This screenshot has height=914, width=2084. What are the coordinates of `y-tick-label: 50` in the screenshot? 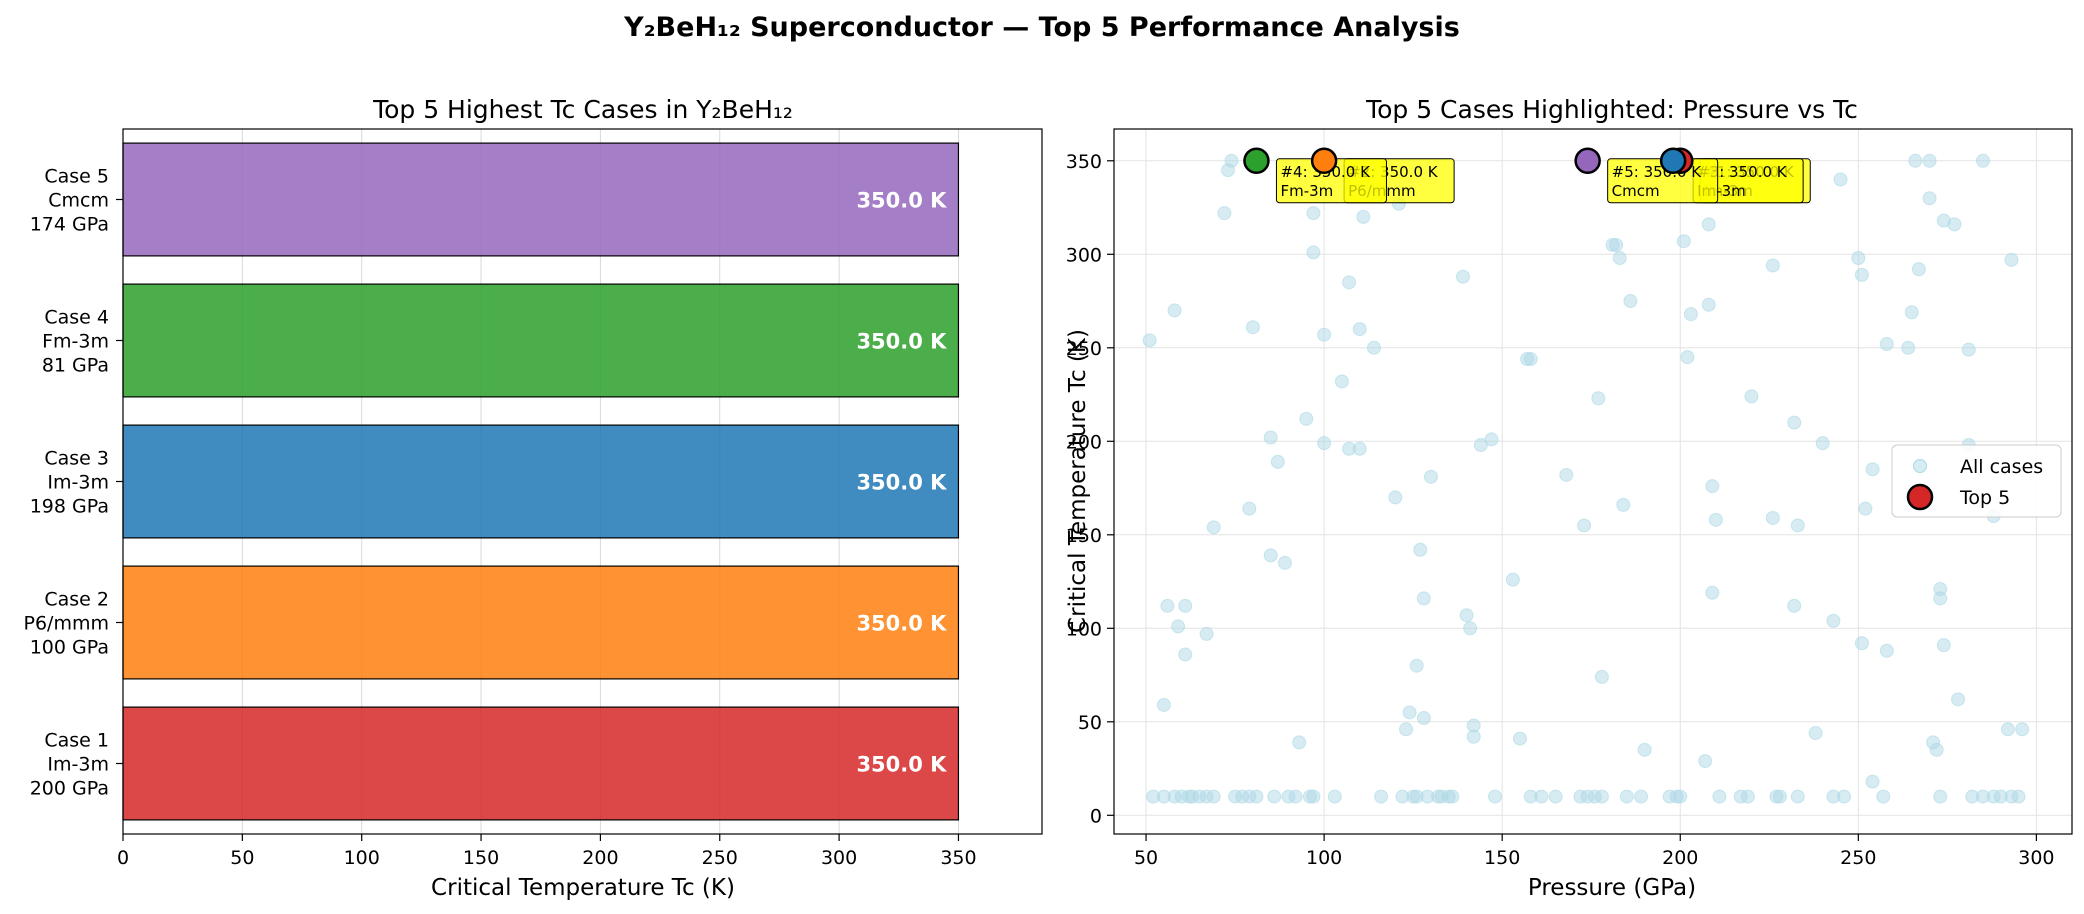 It's located at (1090, 723).